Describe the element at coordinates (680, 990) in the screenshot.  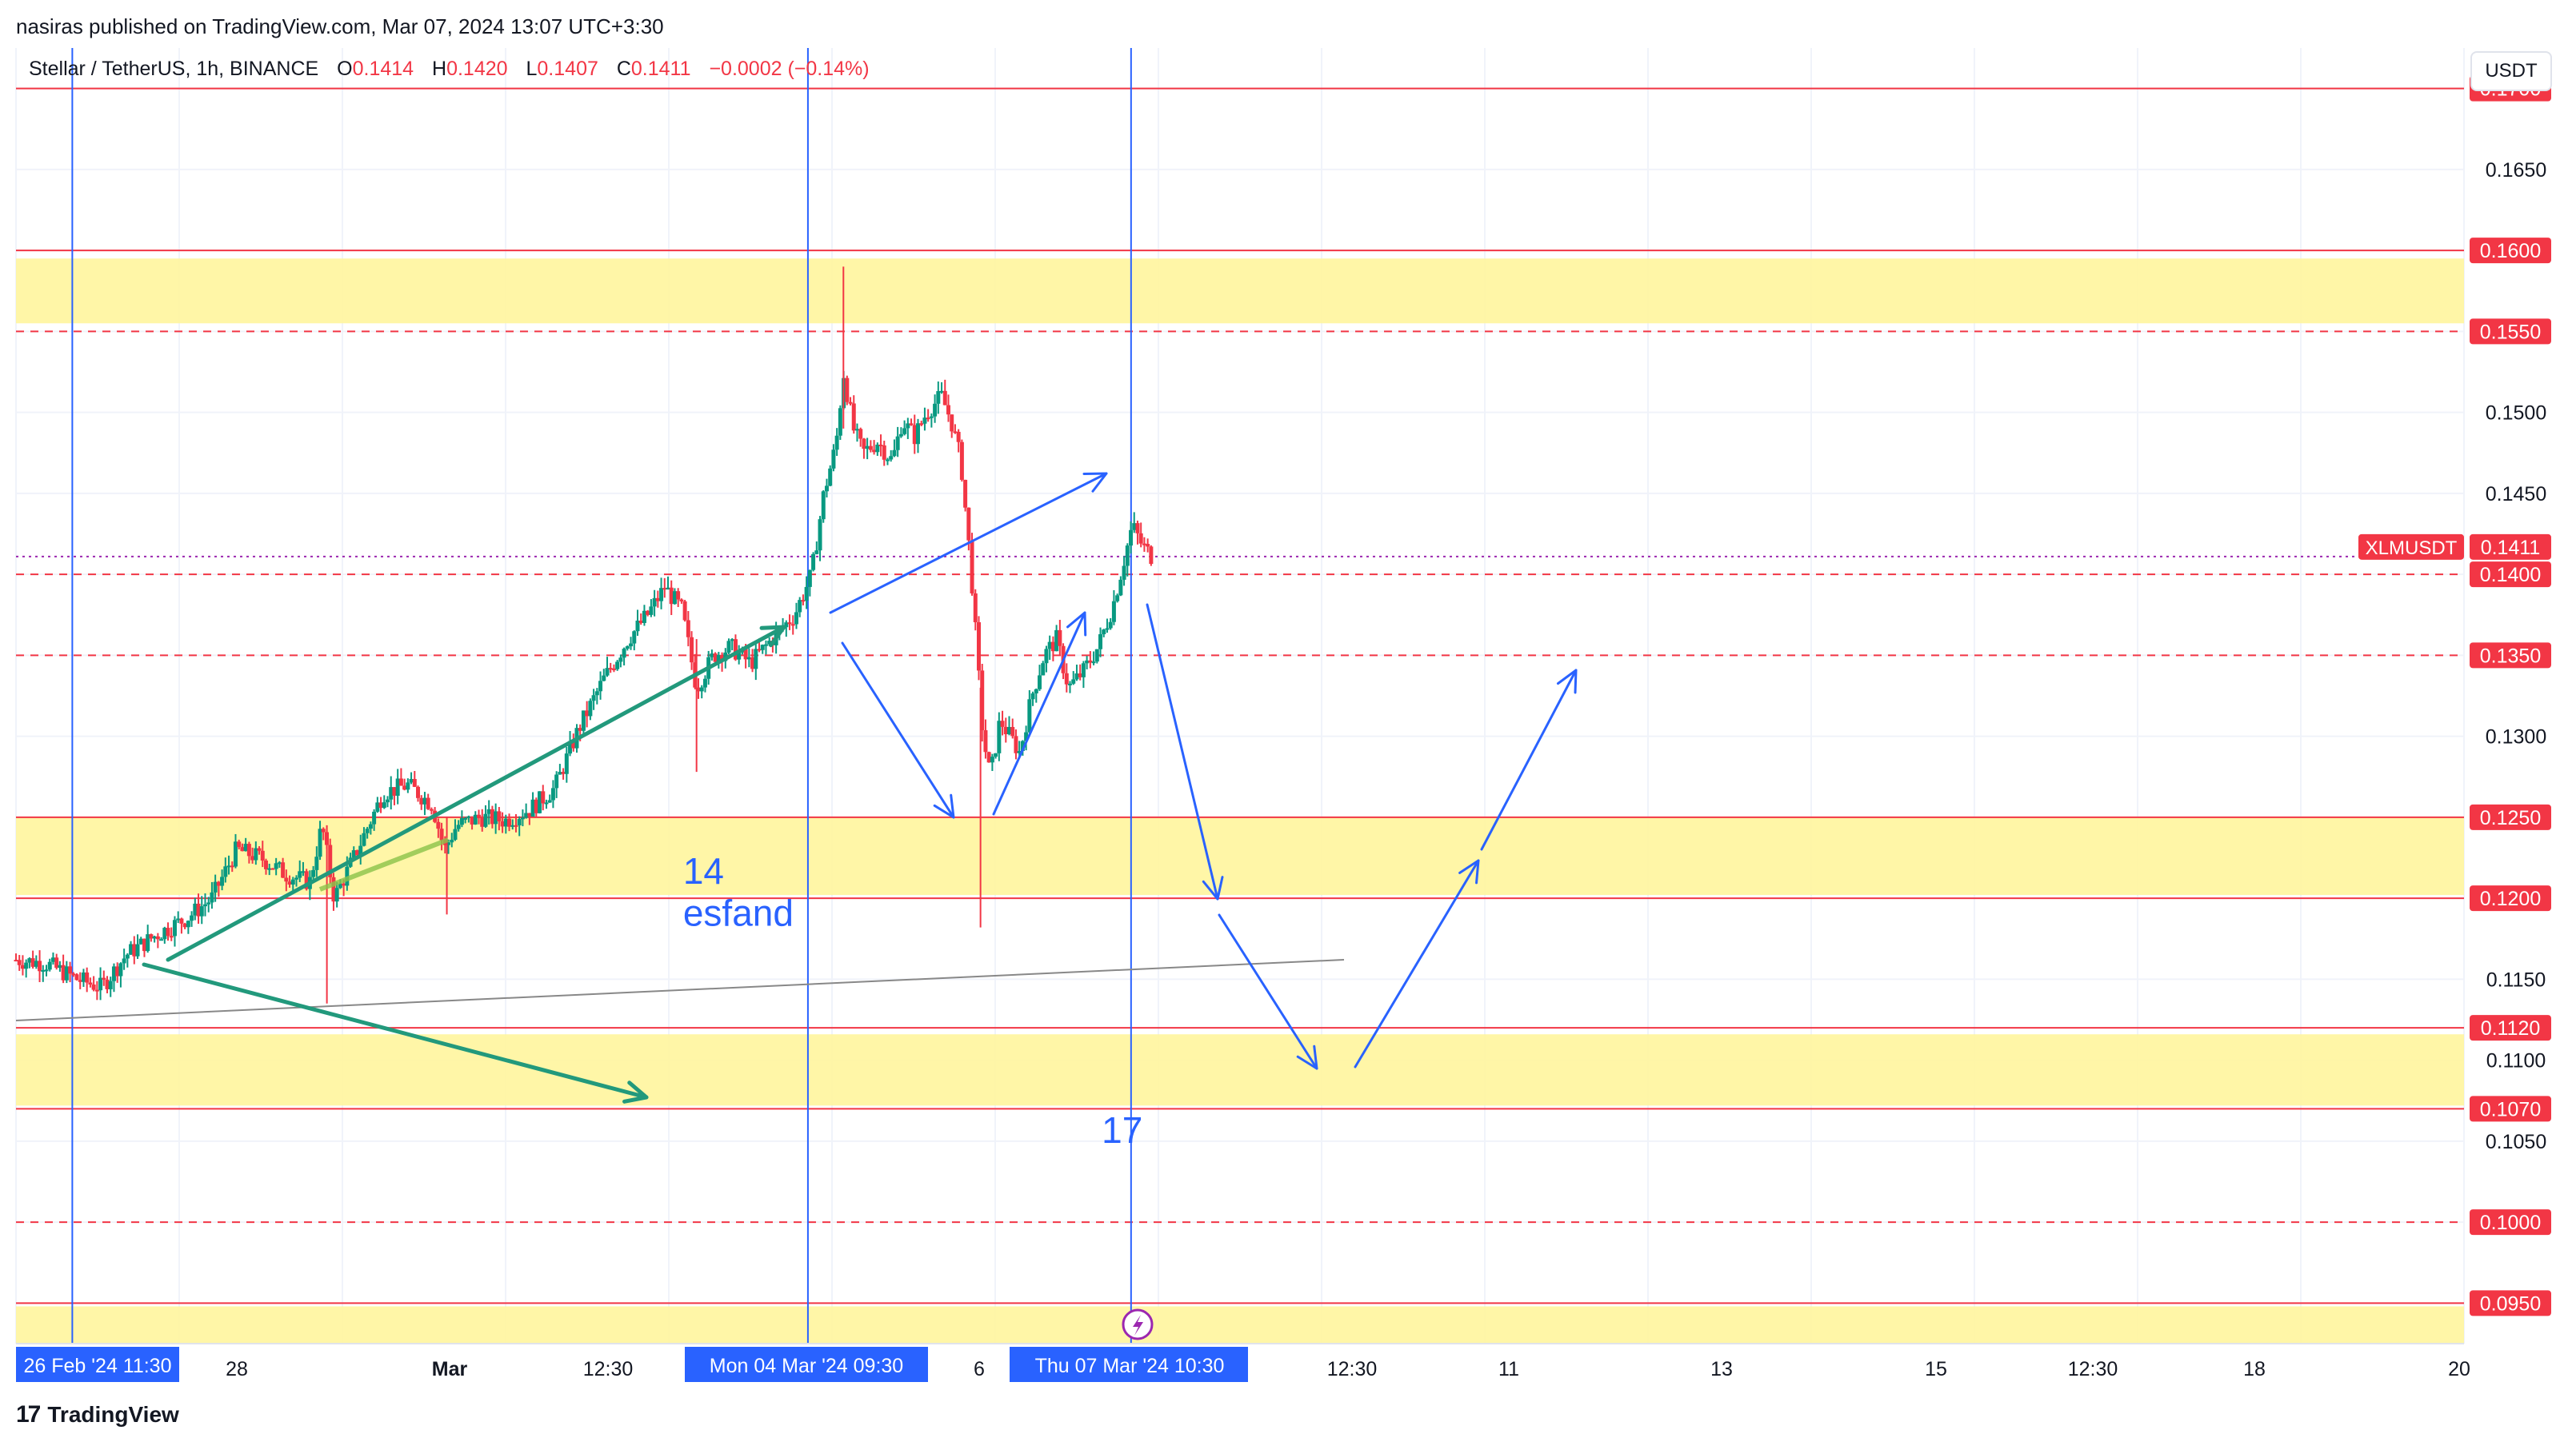
I see `trend-line-gray` at that location.